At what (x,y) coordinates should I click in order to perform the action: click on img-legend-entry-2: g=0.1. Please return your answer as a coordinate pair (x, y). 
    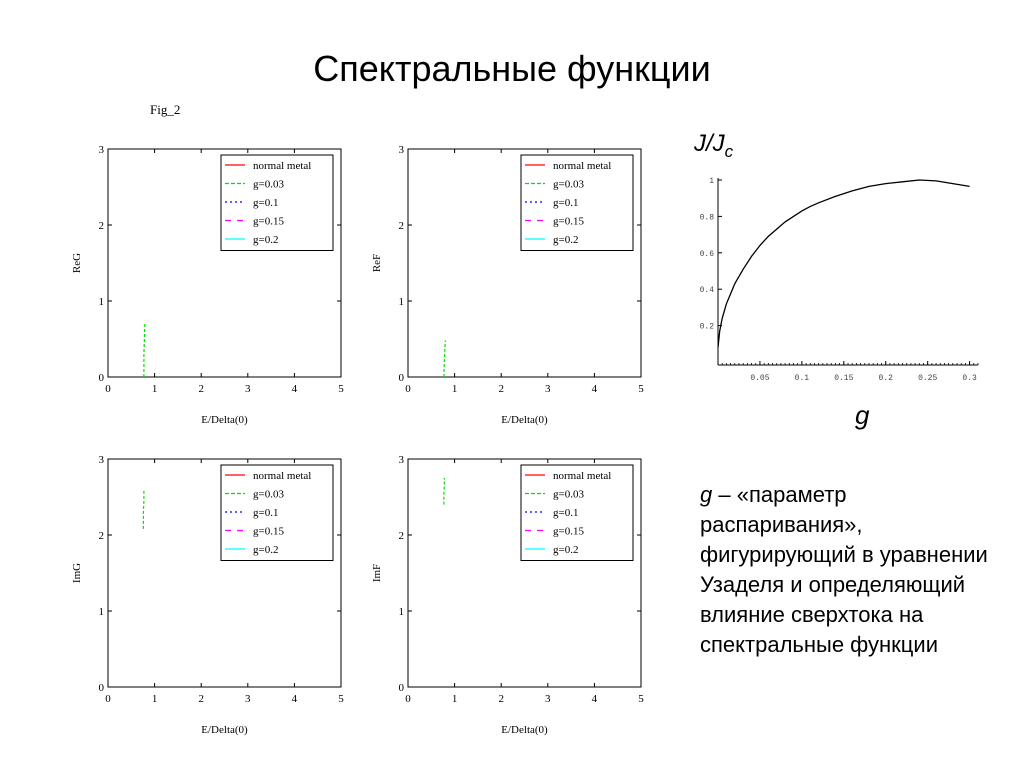
    Looking at the image, I should click on (265, 513).